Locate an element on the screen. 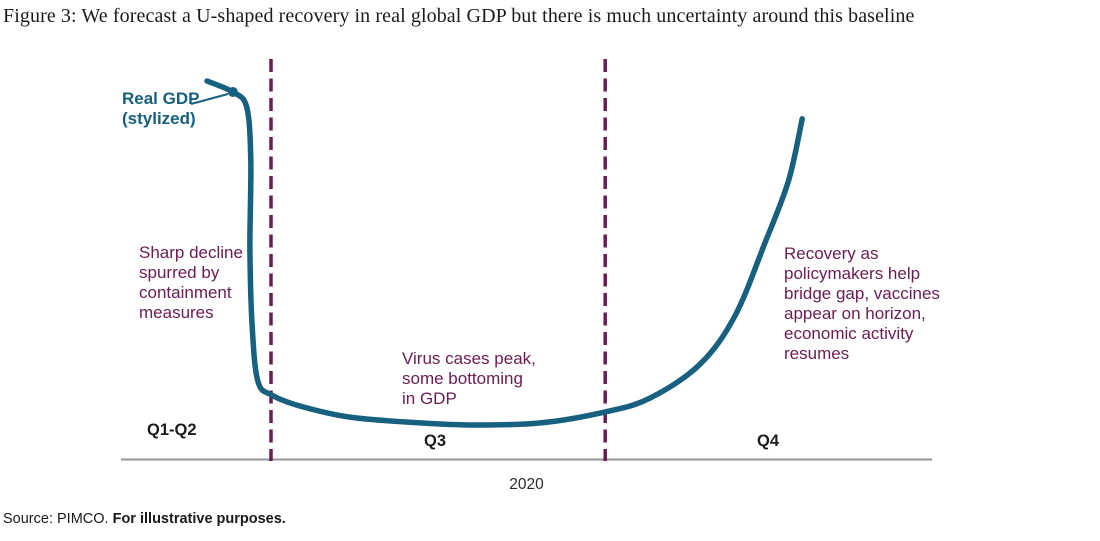 The image size is (1100, 541). x-axis-year-label: 2020 is located at coordinates (526, 484).